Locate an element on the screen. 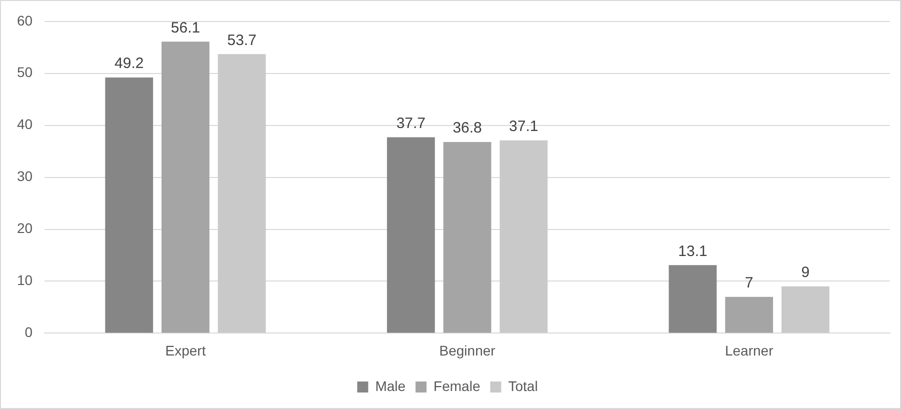 This screenshot has height=409, width=901. x-tick-label: Expert is located at coordinates (185, 350).